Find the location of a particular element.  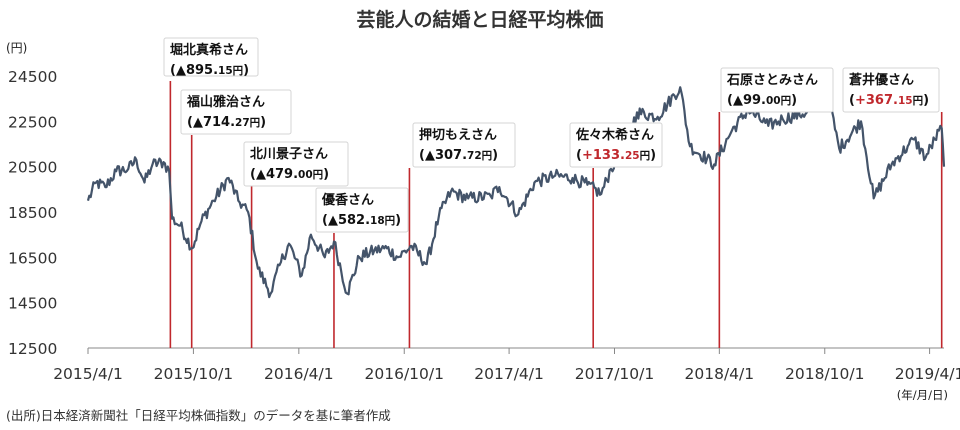

y-tick-label: 24500 is located at coordinates (32, 77).